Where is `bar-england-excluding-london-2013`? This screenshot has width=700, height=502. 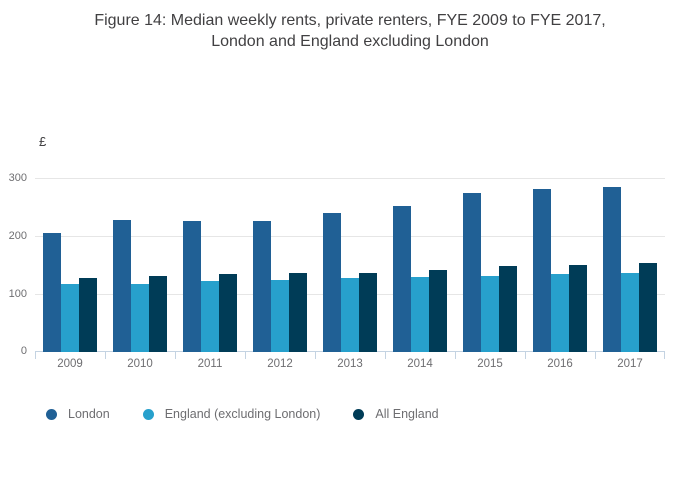
bar-england-excluding-london-2013 is located at coordinates (350, 315).